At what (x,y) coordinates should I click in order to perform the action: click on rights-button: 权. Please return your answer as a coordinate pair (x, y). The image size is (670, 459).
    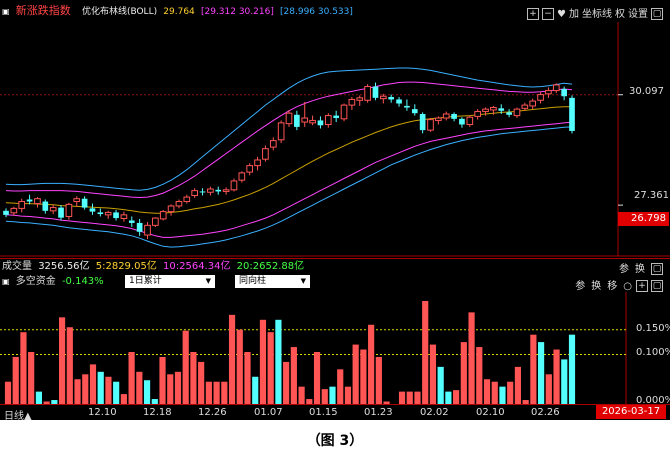
    Looking at the image, I should click on (620, 14).